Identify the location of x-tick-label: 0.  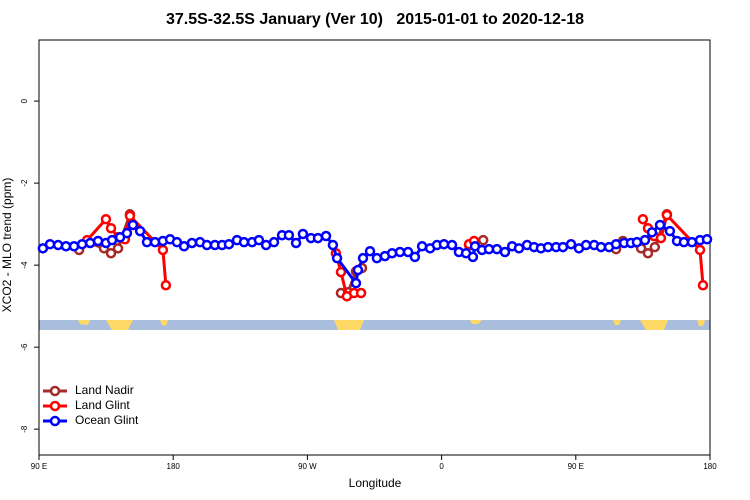
(441, 466).